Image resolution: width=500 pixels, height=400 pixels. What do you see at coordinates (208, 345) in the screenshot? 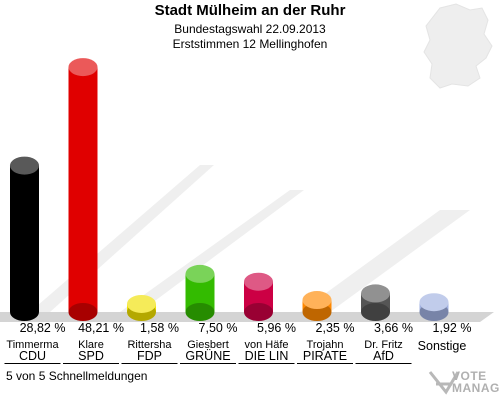
I see `candidate-label-4: Giesbert` at bounding box center [208, 345].